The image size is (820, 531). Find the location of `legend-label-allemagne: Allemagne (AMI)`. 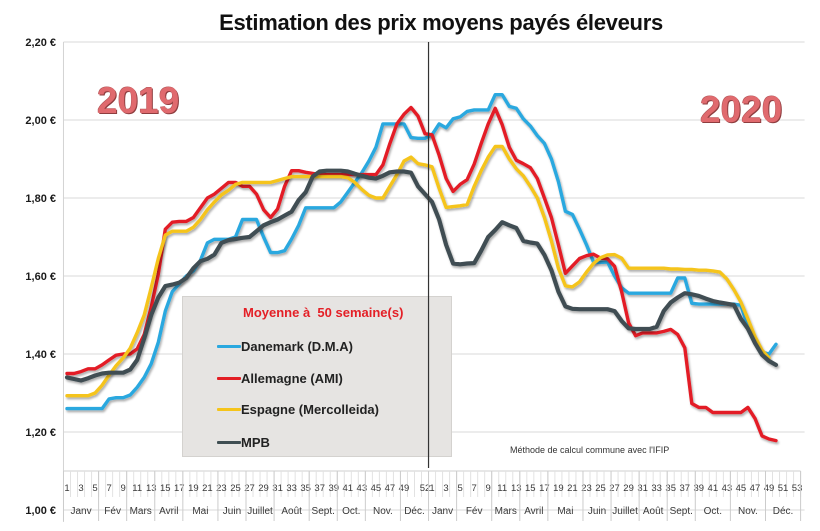

legend-label-allemagne: Allemagne (AMI) is located at coordinates (292, 378).